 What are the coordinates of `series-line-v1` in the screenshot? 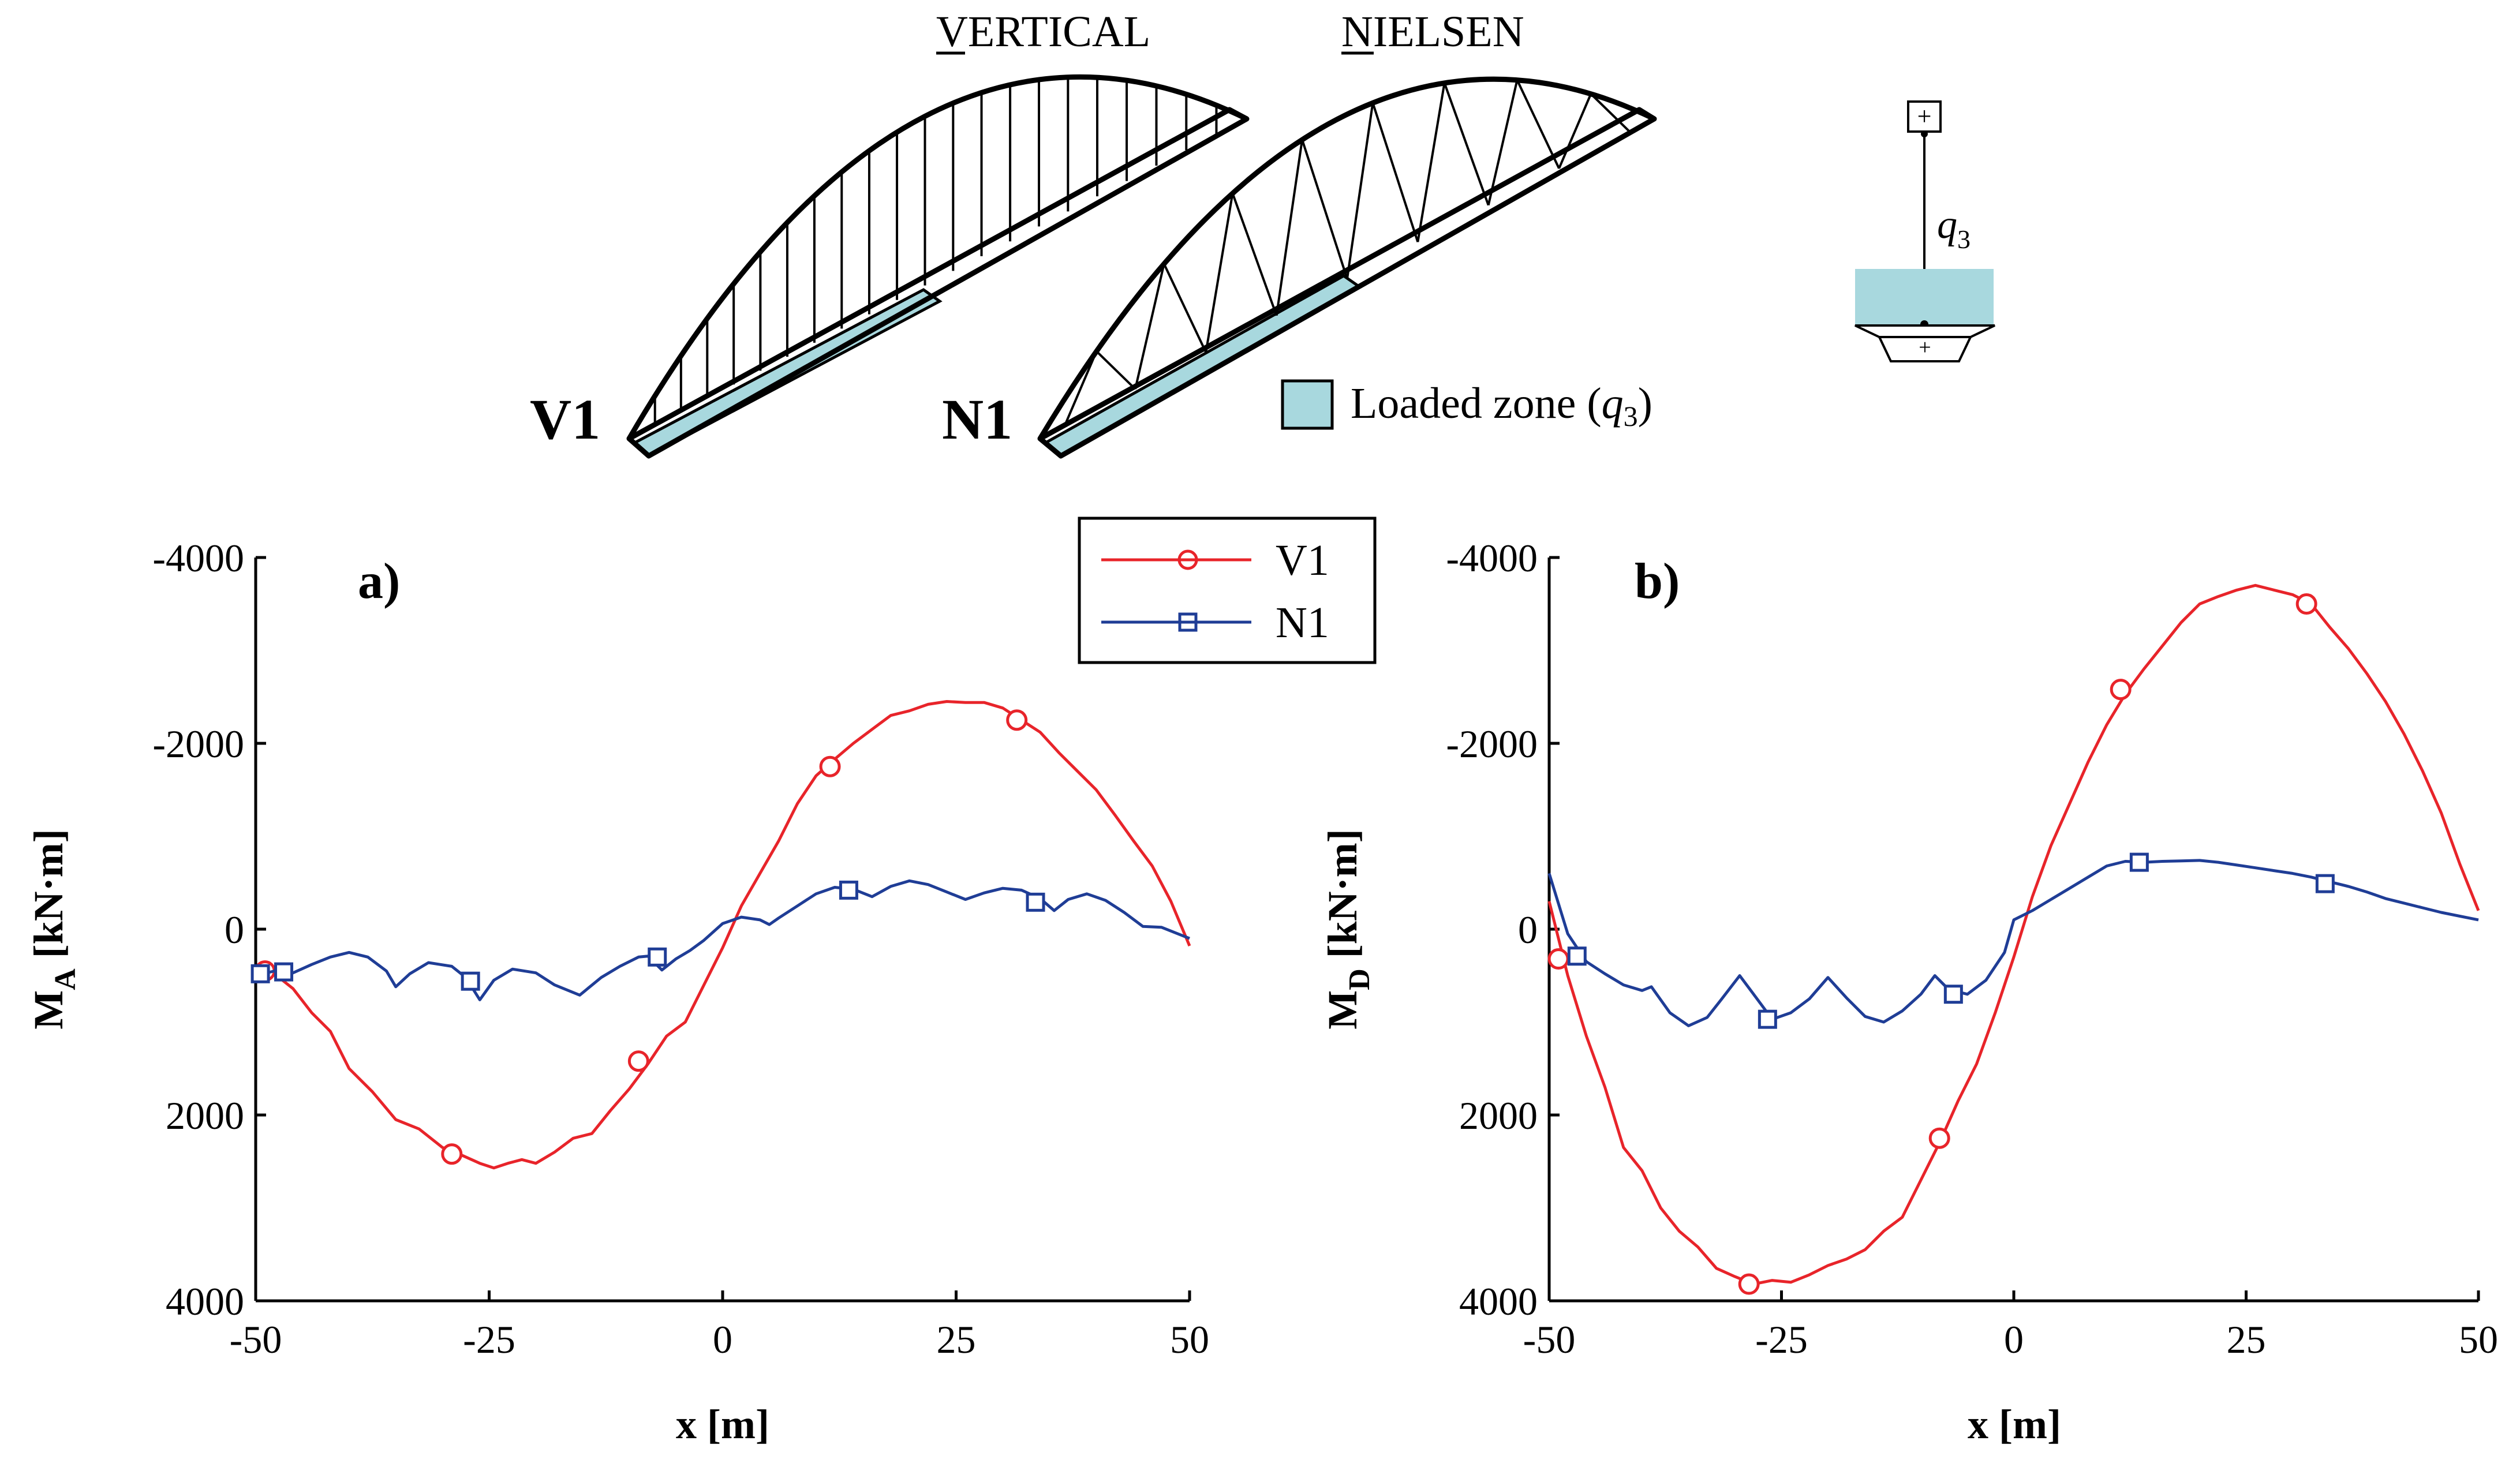 It's located at (723, 935).